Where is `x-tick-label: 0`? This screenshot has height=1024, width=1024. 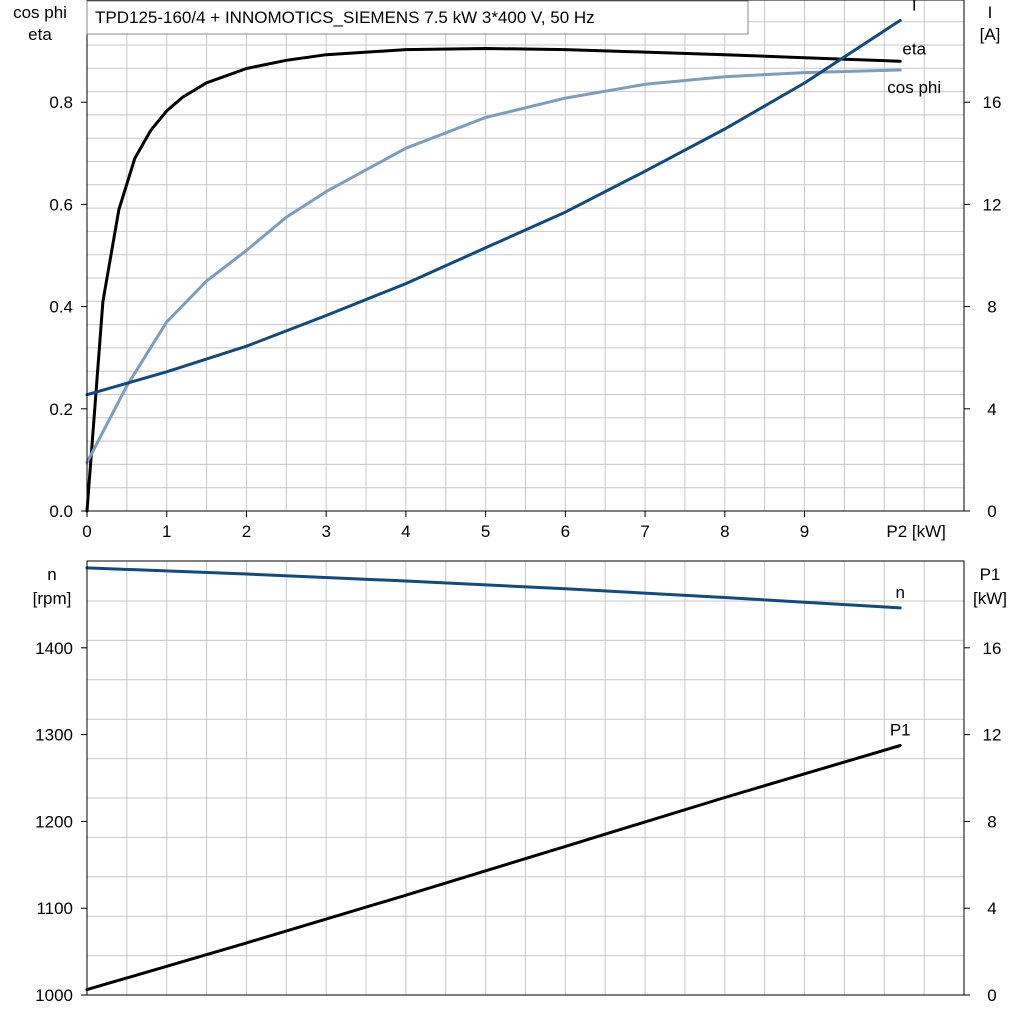
x-tick-label: 0 is located at coordinates (86, 531).